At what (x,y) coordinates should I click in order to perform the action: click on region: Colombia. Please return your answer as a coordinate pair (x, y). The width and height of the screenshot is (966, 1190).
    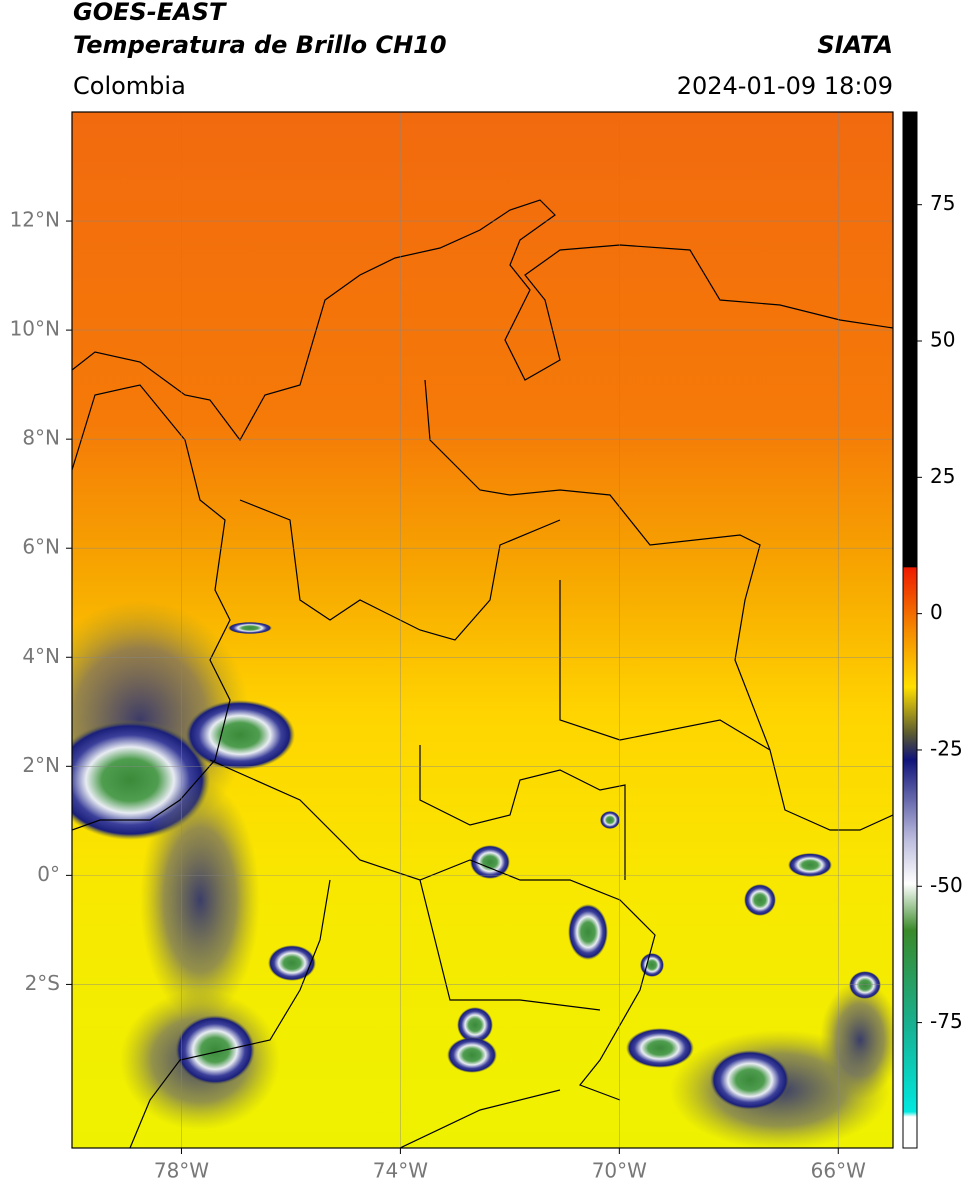
    Looking at the image, I should click on (129, 86).